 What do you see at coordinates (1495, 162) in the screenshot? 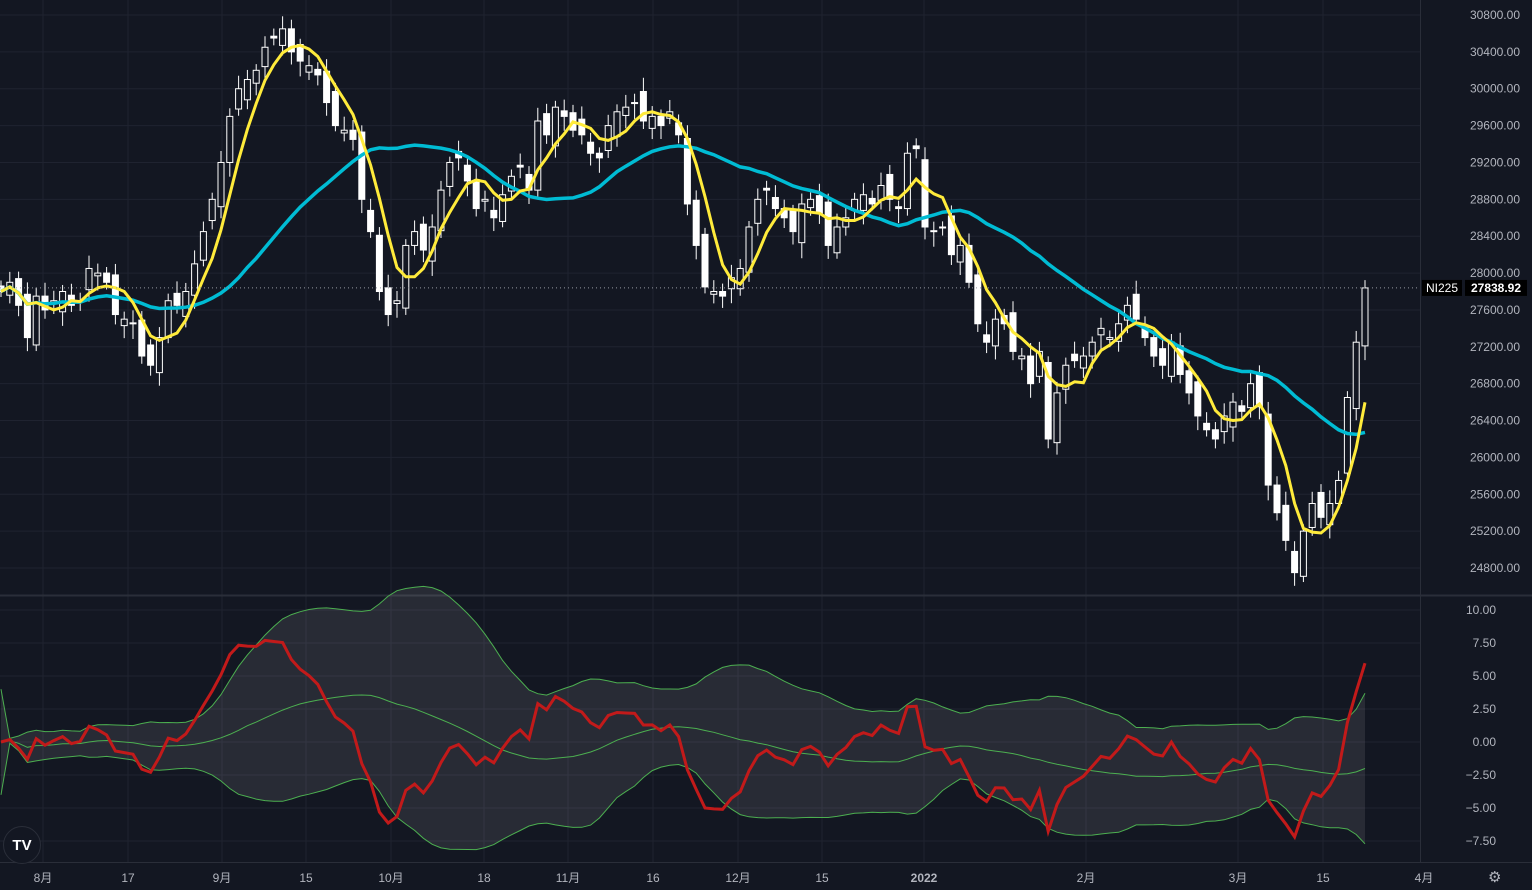
I see `price-tick-label: 29200.00` at bounding box center [1495, 162].